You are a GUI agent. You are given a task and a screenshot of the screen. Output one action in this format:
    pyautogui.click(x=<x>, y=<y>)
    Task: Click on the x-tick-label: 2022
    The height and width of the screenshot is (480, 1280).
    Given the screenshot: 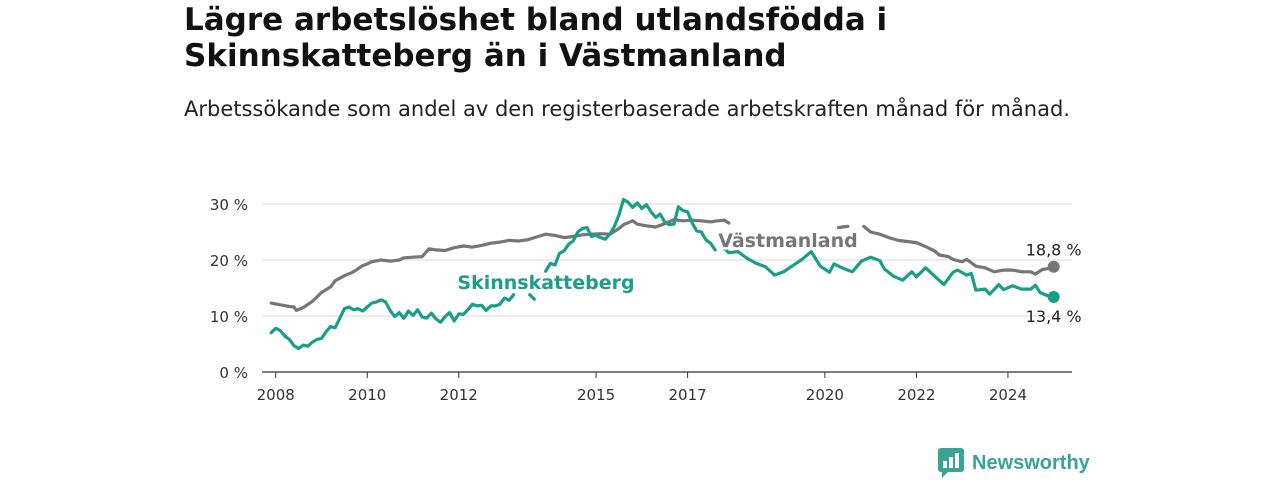 What is the action you would take?
    pyautogui.click(x=916, y=395)
    